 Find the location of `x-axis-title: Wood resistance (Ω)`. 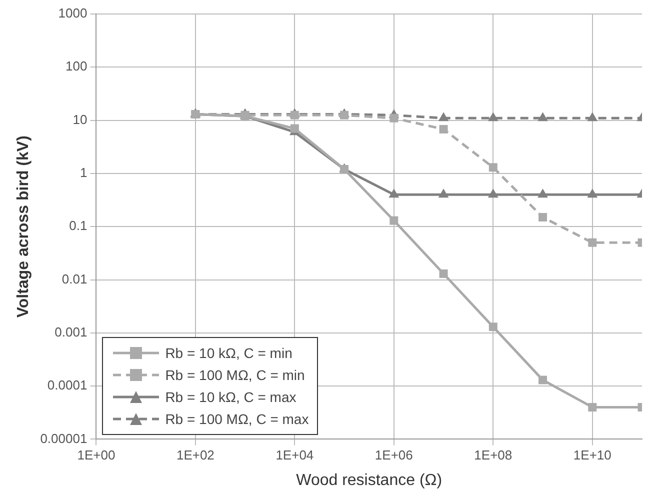

x-axis-title: Wood resistance (Ω) is located at coordinates (369, 480).